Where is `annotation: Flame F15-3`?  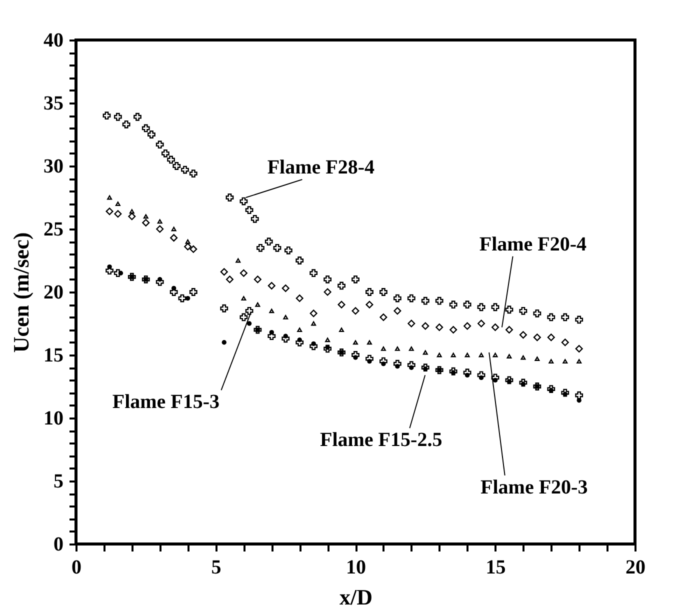 annotation: Flame F15-3 is located at coordinates (166, 402).